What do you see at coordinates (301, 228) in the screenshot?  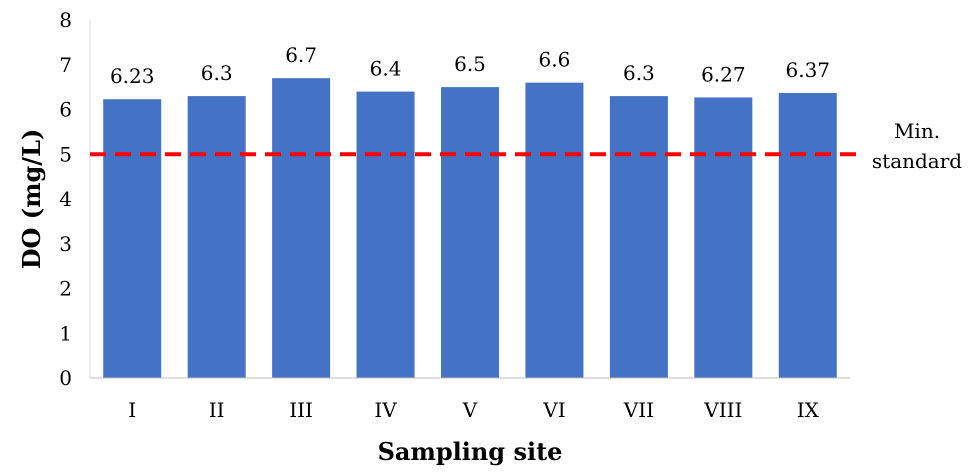 I see `bar-III` at bounding box center [301, 228].